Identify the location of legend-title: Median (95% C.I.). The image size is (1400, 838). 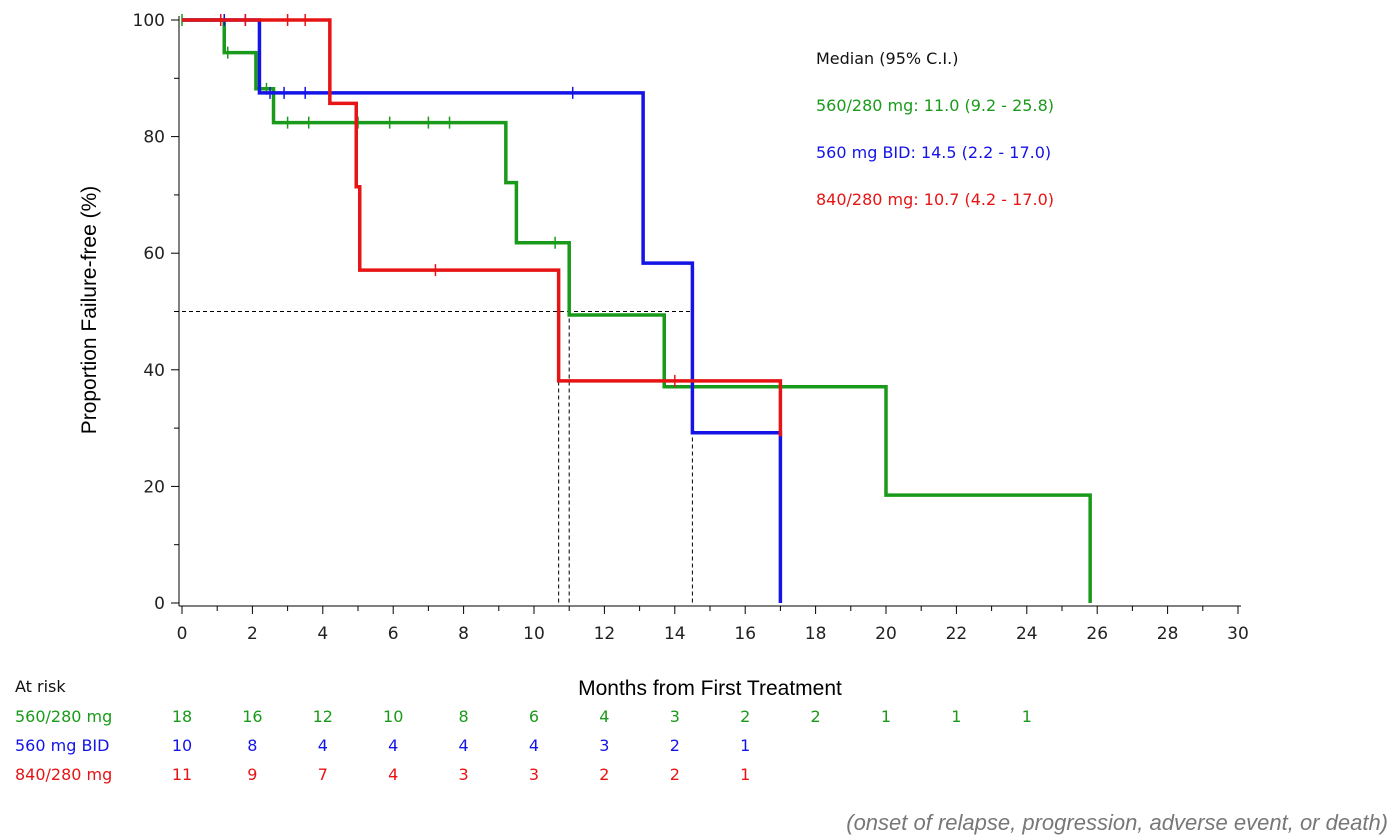
(887, 58).